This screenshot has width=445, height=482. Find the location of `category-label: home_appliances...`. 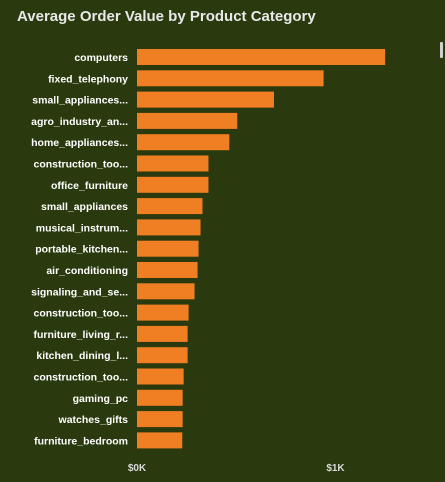

category-label: home_appliances... is located at coordinates (79, 143).